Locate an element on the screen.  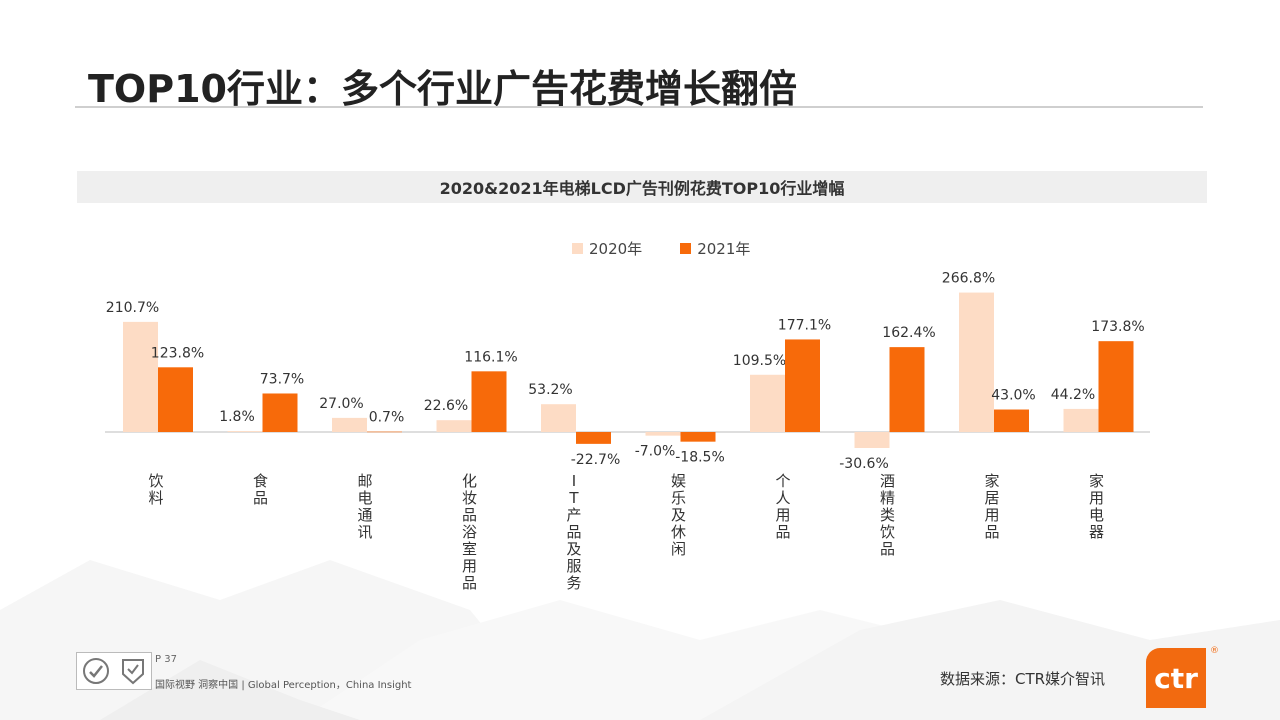
category-label-3: 化妆品浴室用品 is located at coordinates (469, 532).